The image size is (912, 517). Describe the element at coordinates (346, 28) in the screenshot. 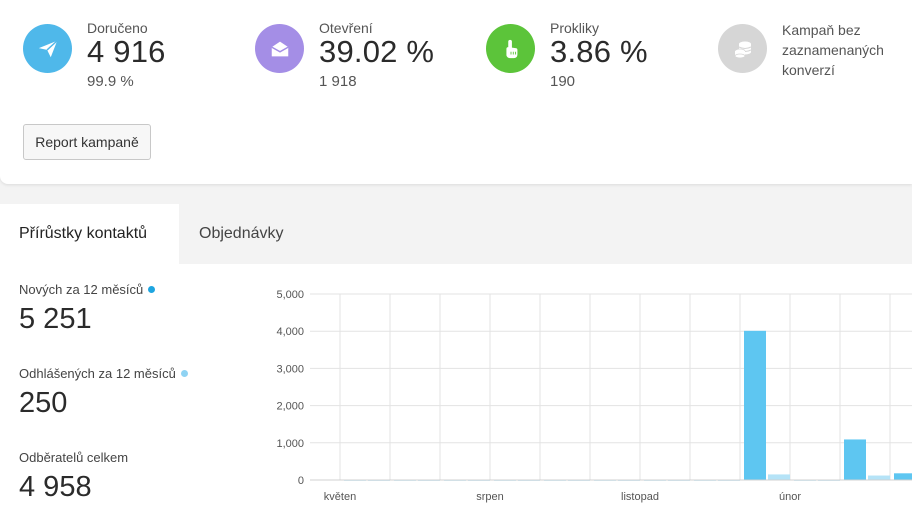

I see `opens-label: Otevření` at that location.